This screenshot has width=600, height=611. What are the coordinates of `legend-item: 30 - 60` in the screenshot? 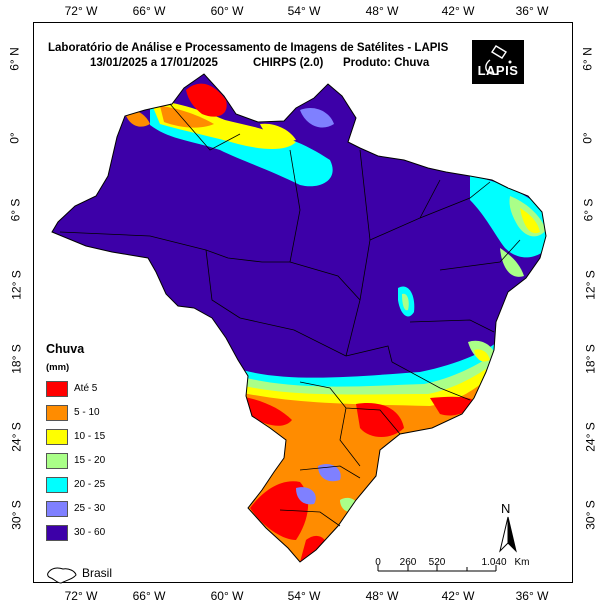 It's located at (101, 533).